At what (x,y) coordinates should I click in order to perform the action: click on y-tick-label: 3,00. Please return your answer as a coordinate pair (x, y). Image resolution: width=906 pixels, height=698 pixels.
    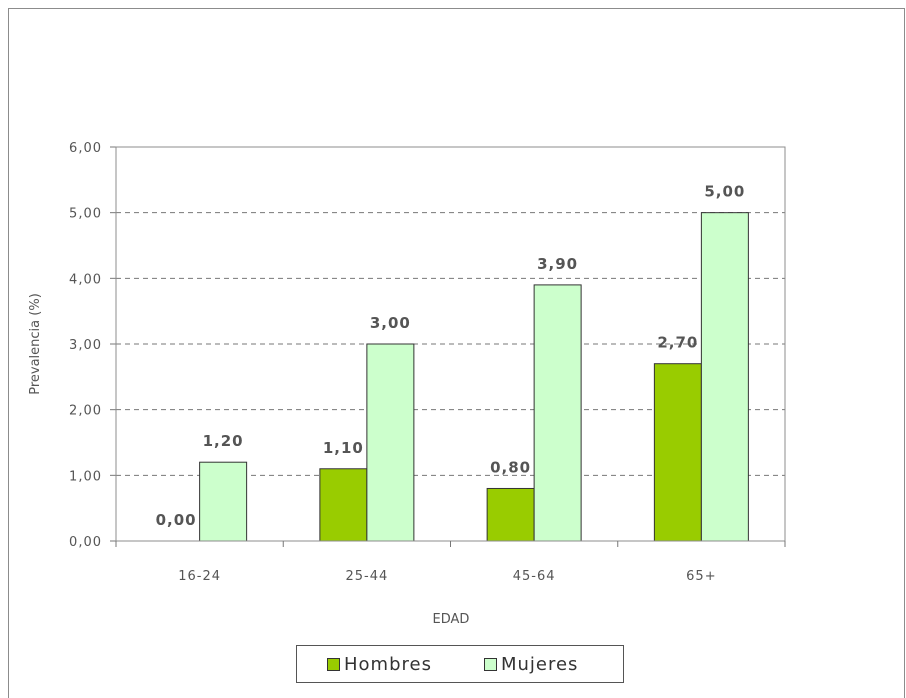
    Looking at the image, I should click on (85, 345).